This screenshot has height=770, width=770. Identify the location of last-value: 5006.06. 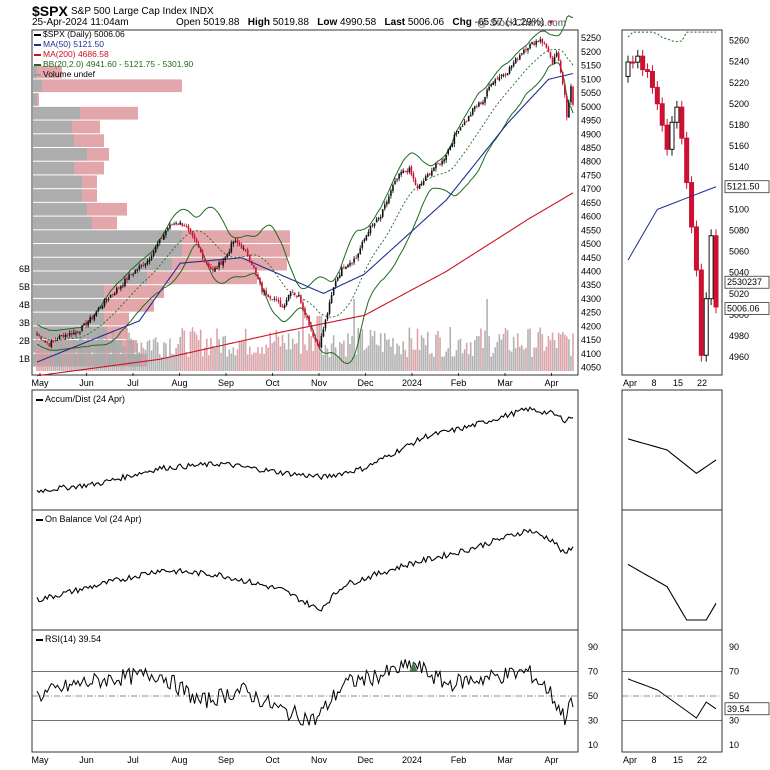
(426, 22).